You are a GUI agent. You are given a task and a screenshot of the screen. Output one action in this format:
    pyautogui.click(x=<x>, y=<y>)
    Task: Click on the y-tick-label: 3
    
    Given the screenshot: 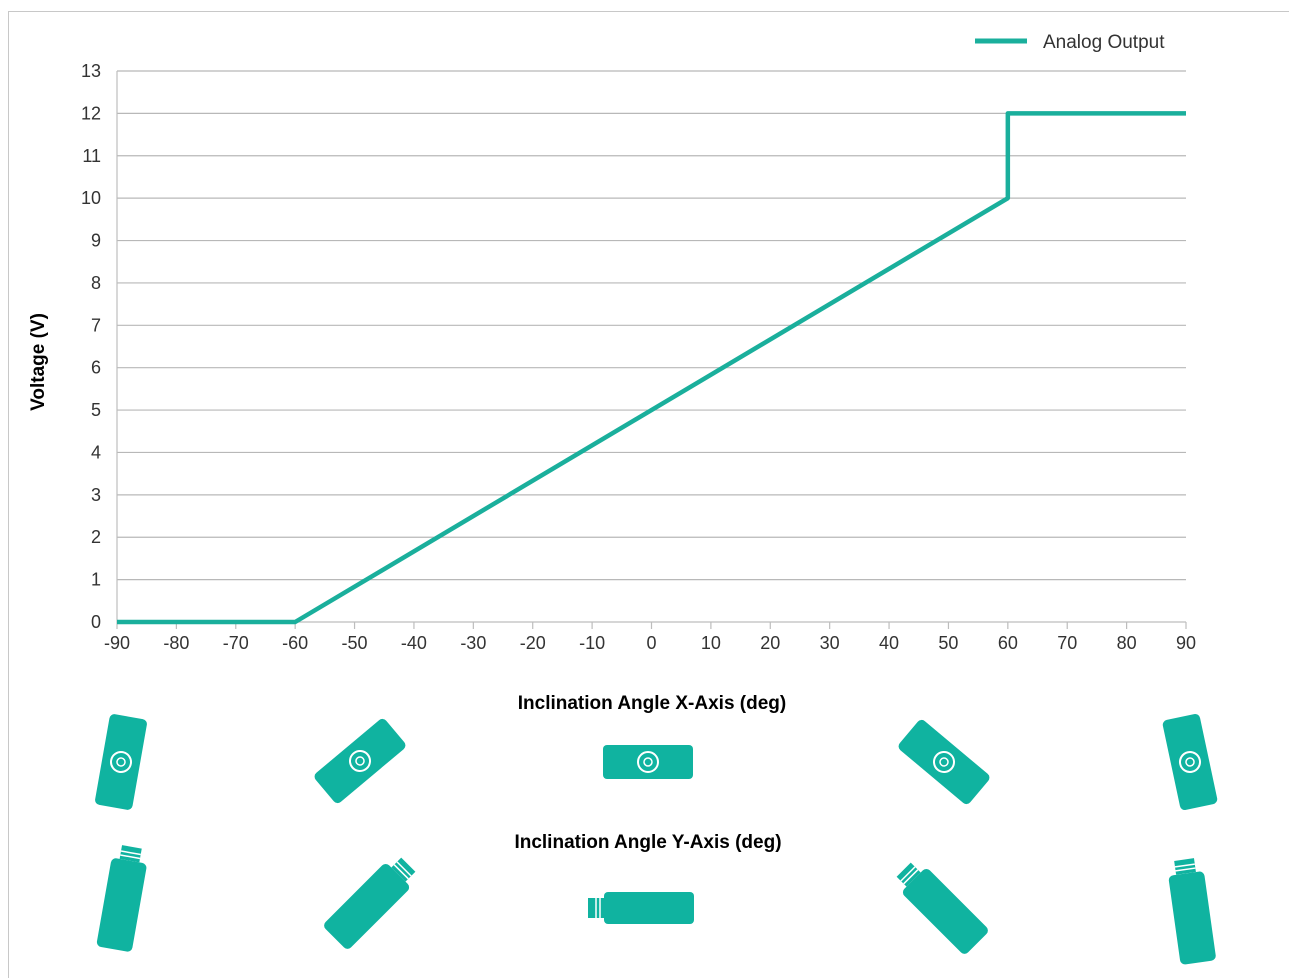 What is the action you would take?
    pyautogui.click(x=96, y=495)
    